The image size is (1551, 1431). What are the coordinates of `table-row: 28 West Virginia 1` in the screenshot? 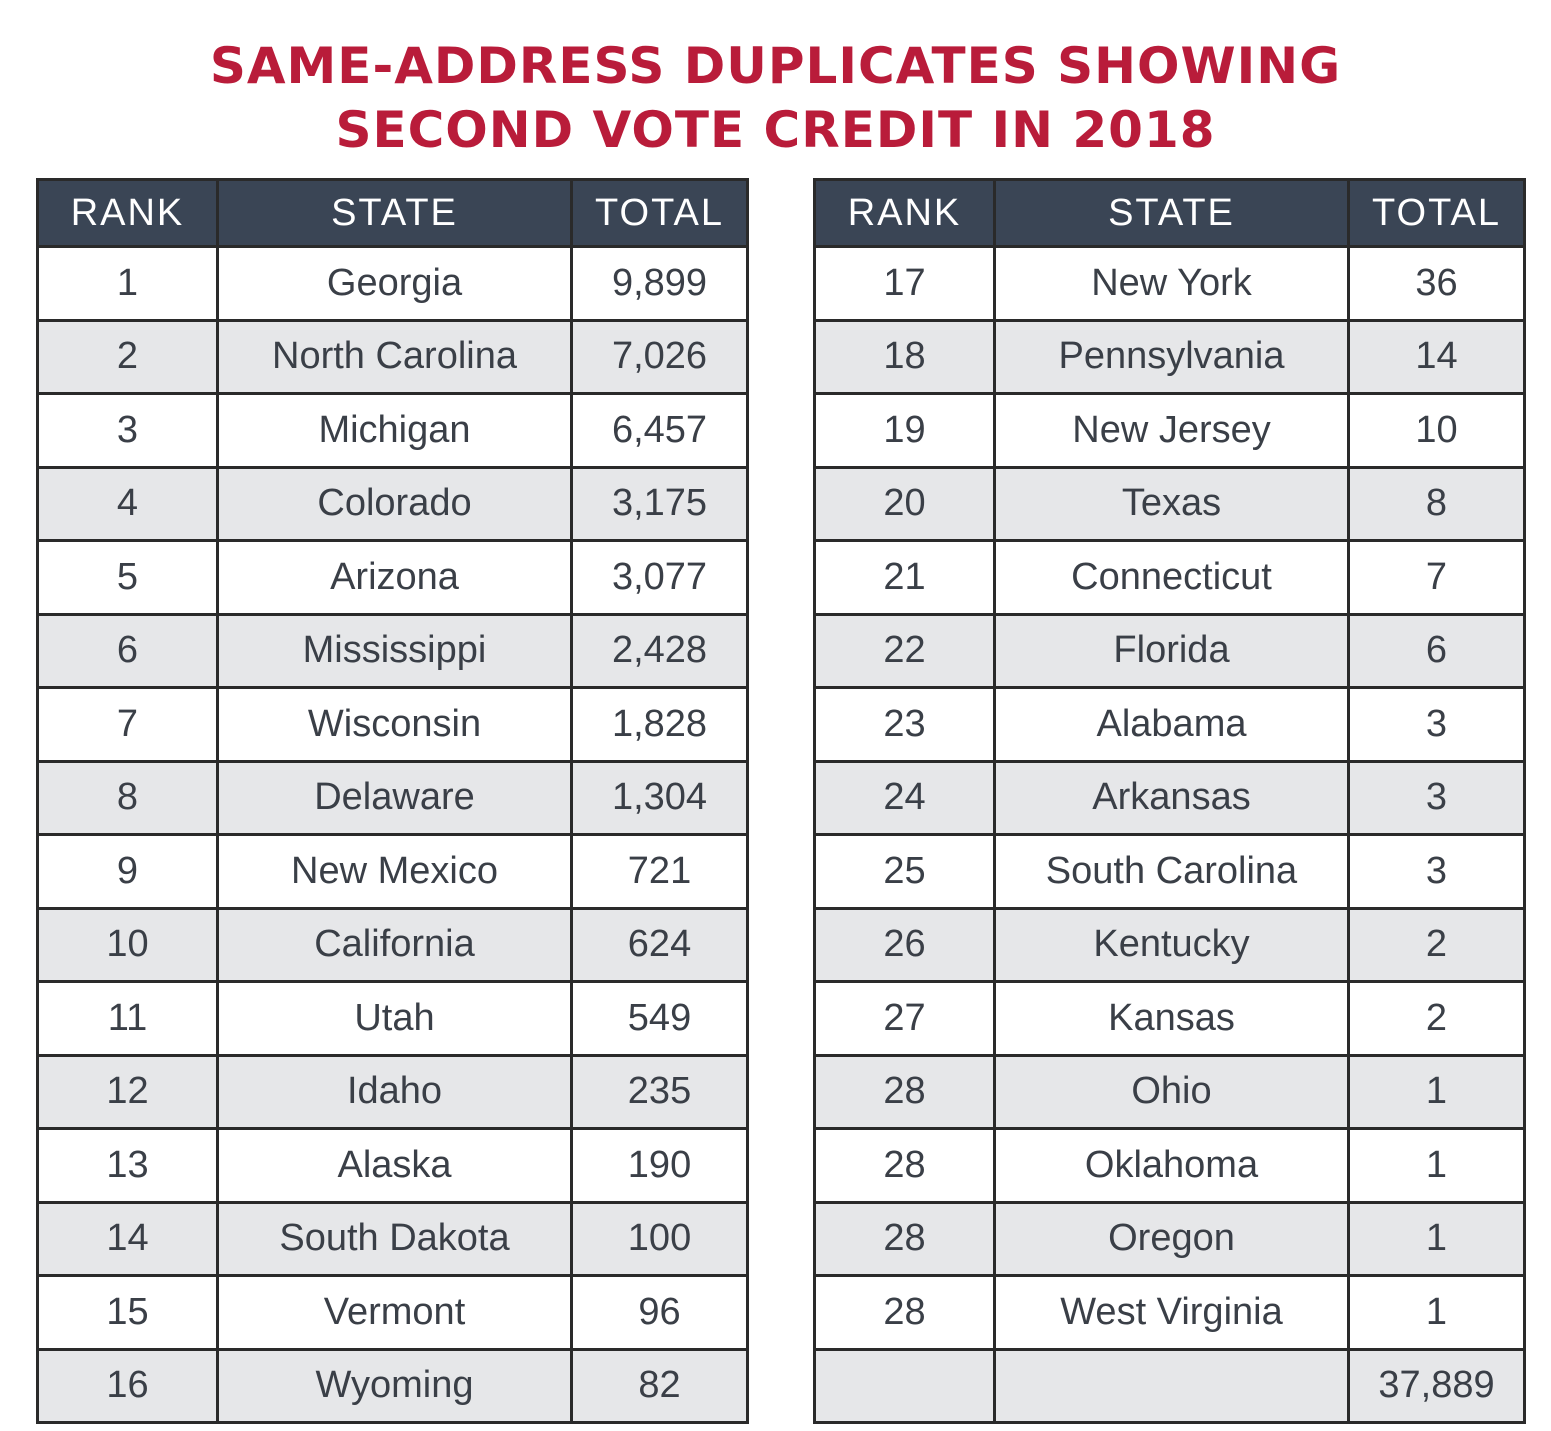 It's located at (1169, 1312).